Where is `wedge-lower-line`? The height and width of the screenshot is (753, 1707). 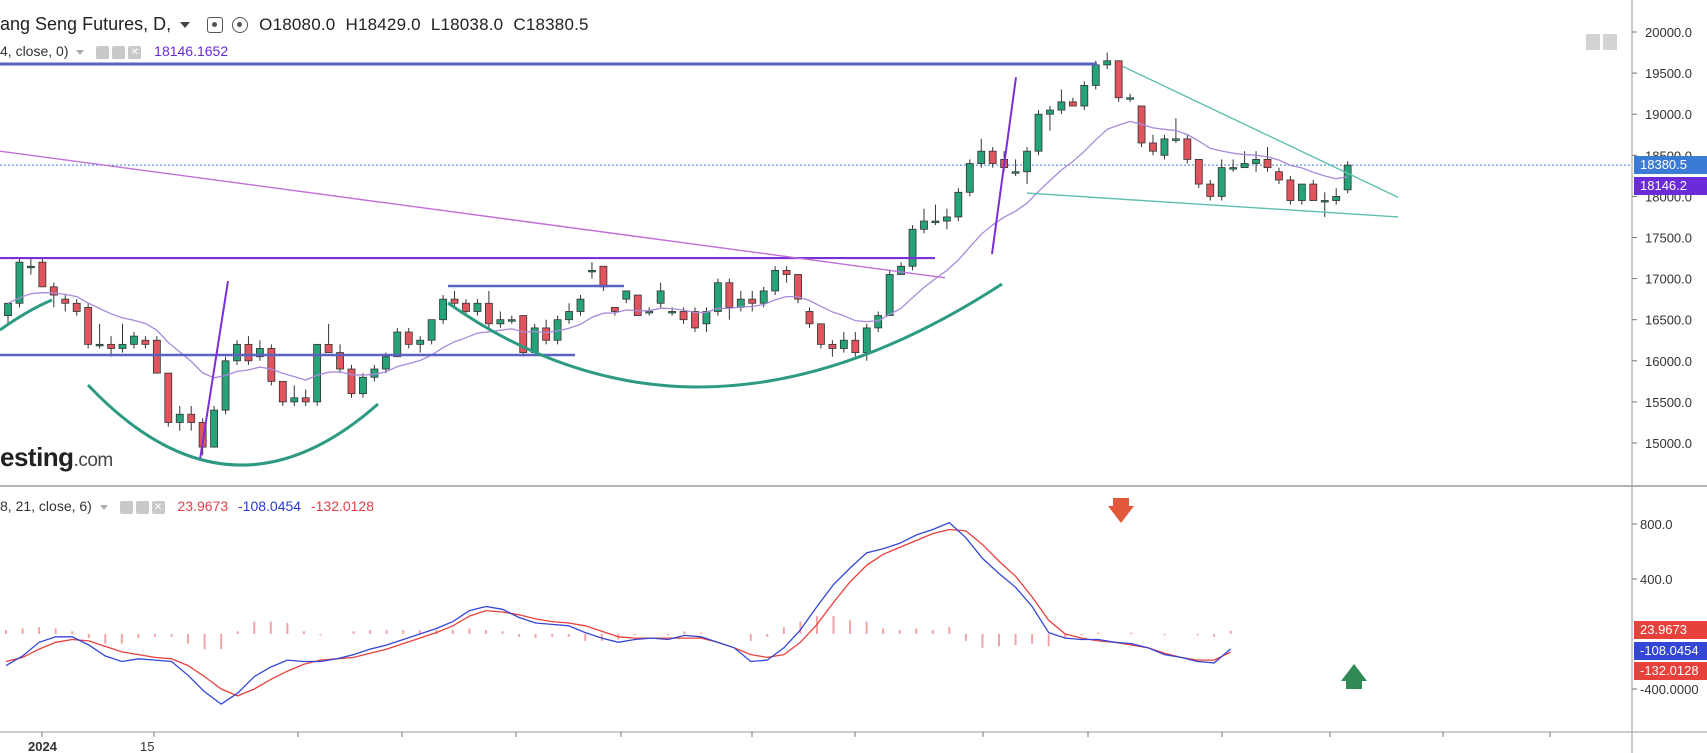 wedge-lower-line is located at coordinates (1212, 205).